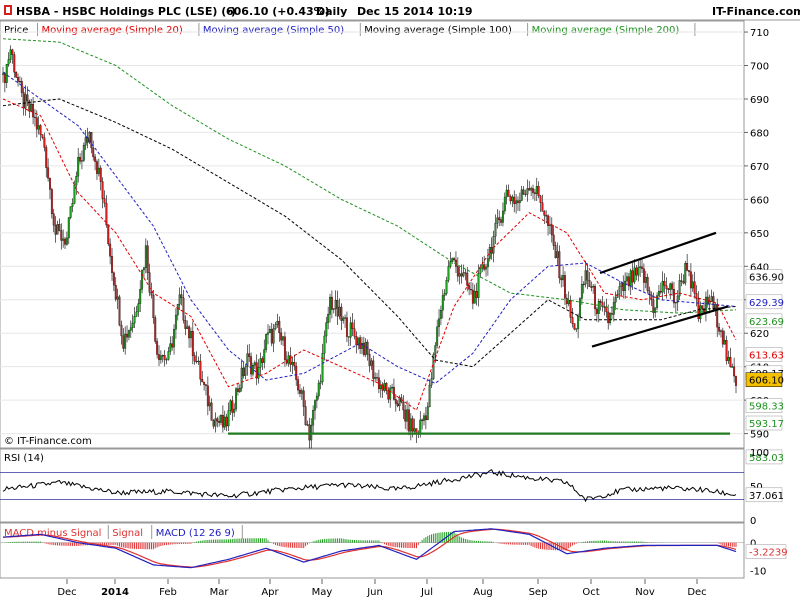 The image size is (800, 603). I want to click on legend-item: Price, so click(16, 30).